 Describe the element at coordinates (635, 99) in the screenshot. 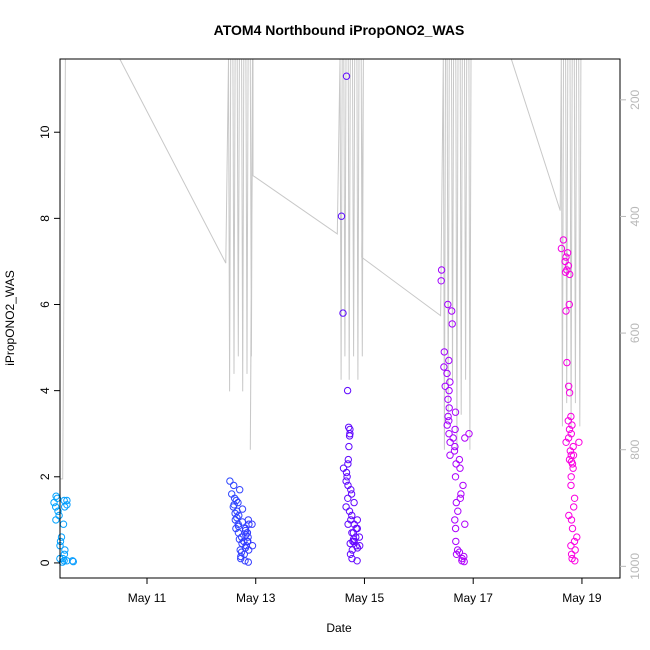

I see `secondary-y-tick-label: 200` at that location.